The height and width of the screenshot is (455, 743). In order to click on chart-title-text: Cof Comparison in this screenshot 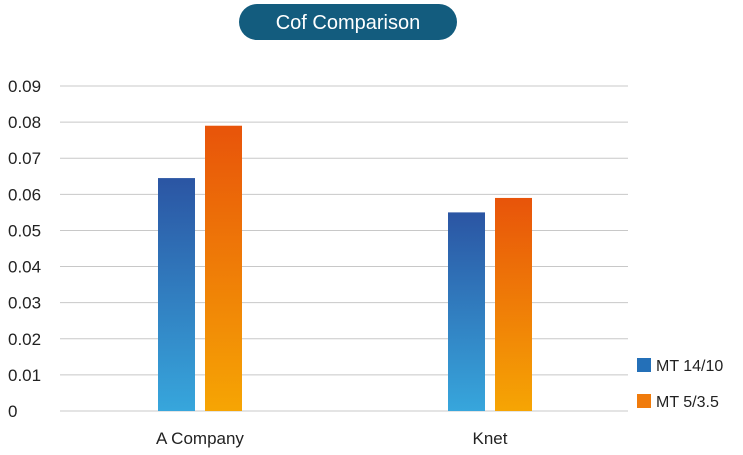, I will do `click(348, 23)`.